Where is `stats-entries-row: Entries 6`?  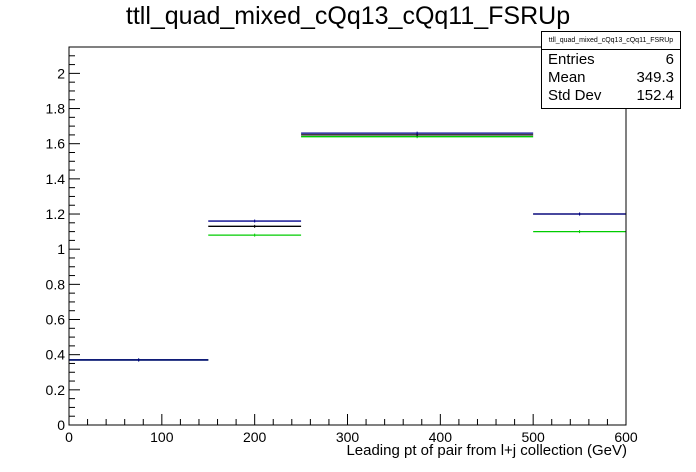
stats-entries-row: Entries 6 is located at coordinates (611, 59).